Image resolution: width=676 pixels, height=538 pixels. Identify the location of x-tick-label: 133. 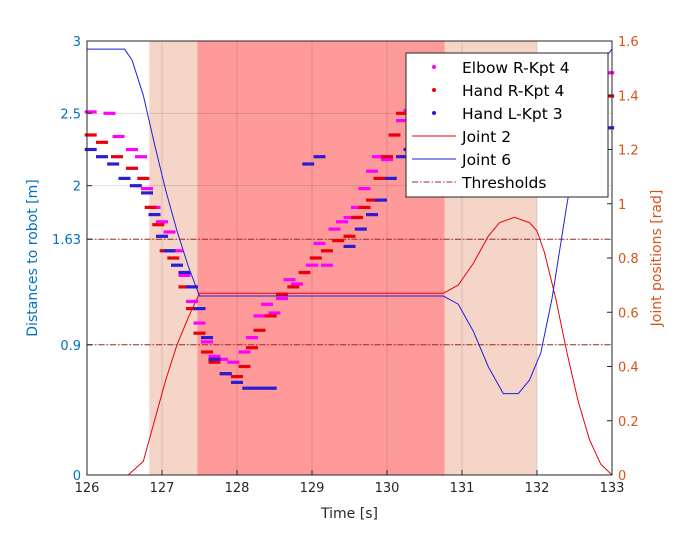
(612, 488).